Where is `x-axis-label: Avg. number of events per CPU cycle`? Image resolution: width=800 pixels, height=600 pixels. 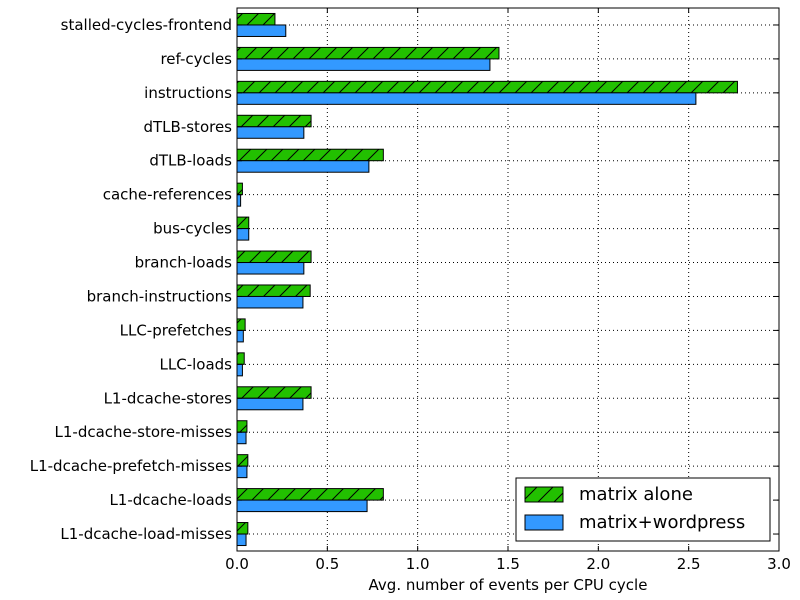 x-axis-label: Avg. number of events per CPU cycle is located at coordinates (508, 585).